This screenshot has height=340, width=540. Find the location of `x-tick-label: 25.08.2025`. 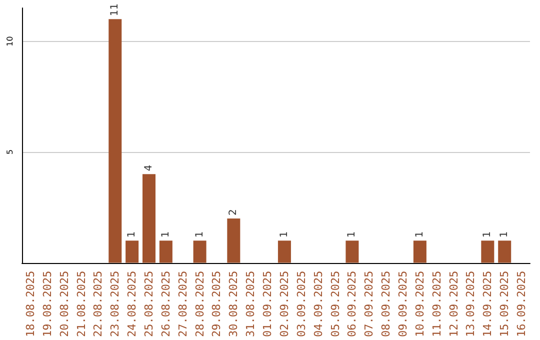

x-tick-label: 25.08.2025 is located at coordinates (149, 304).